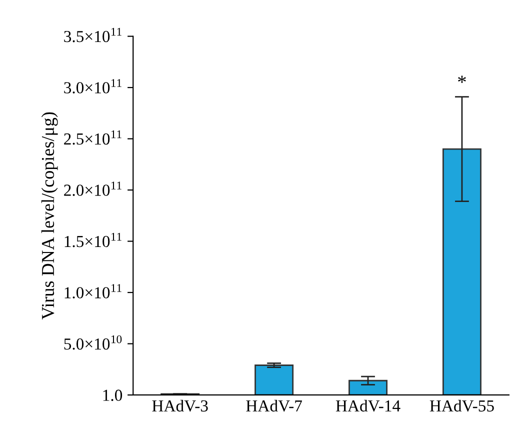 The image size is (522, 427). I want to click on y-tick-label: 1.5×10$^{11}$, so click(93, 240).